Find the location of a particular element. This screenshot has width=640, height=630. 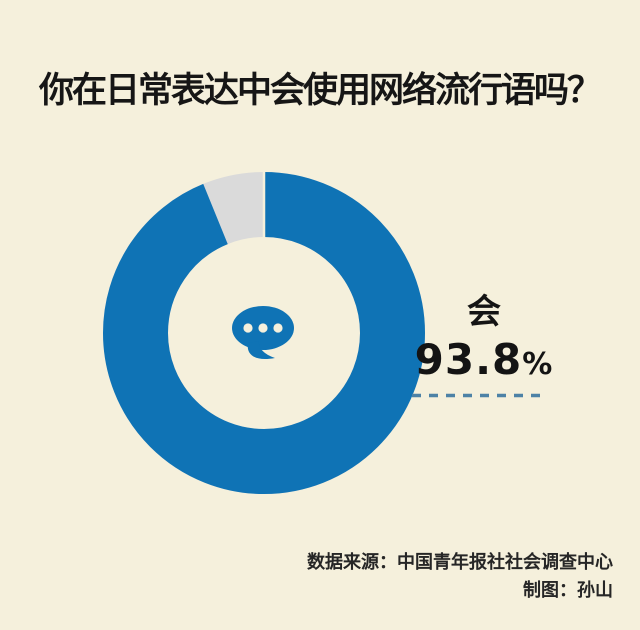

chart-title: 你在日常表达中会使用网络流行语吗？ is located at coordinates (320, 91).